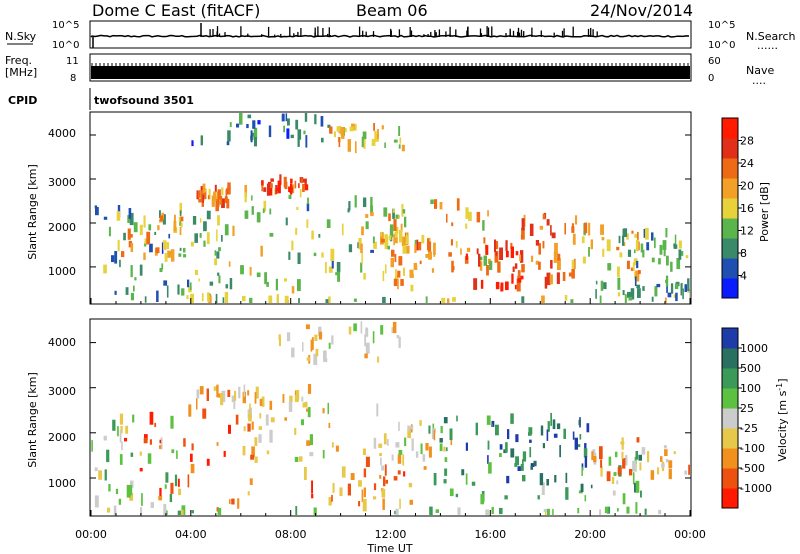  What do you see at coordinates (391, 534) in the screenshot?
I see `xtick-label: 12:00` at bounding box center [391, 534].